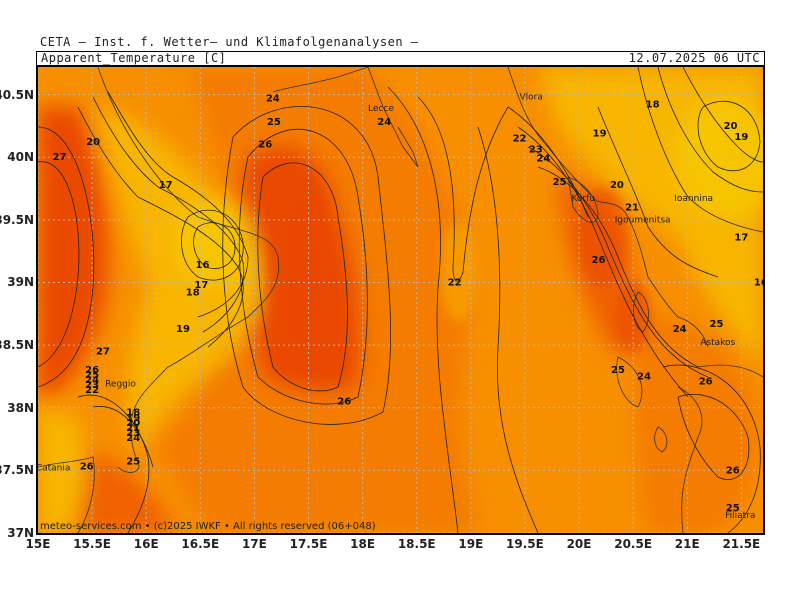 This screenshot has width=800, height=600. Describe the element at coordinates (579, 544) in the screenshot. I see `lon-tick-label: 20E` at that location.